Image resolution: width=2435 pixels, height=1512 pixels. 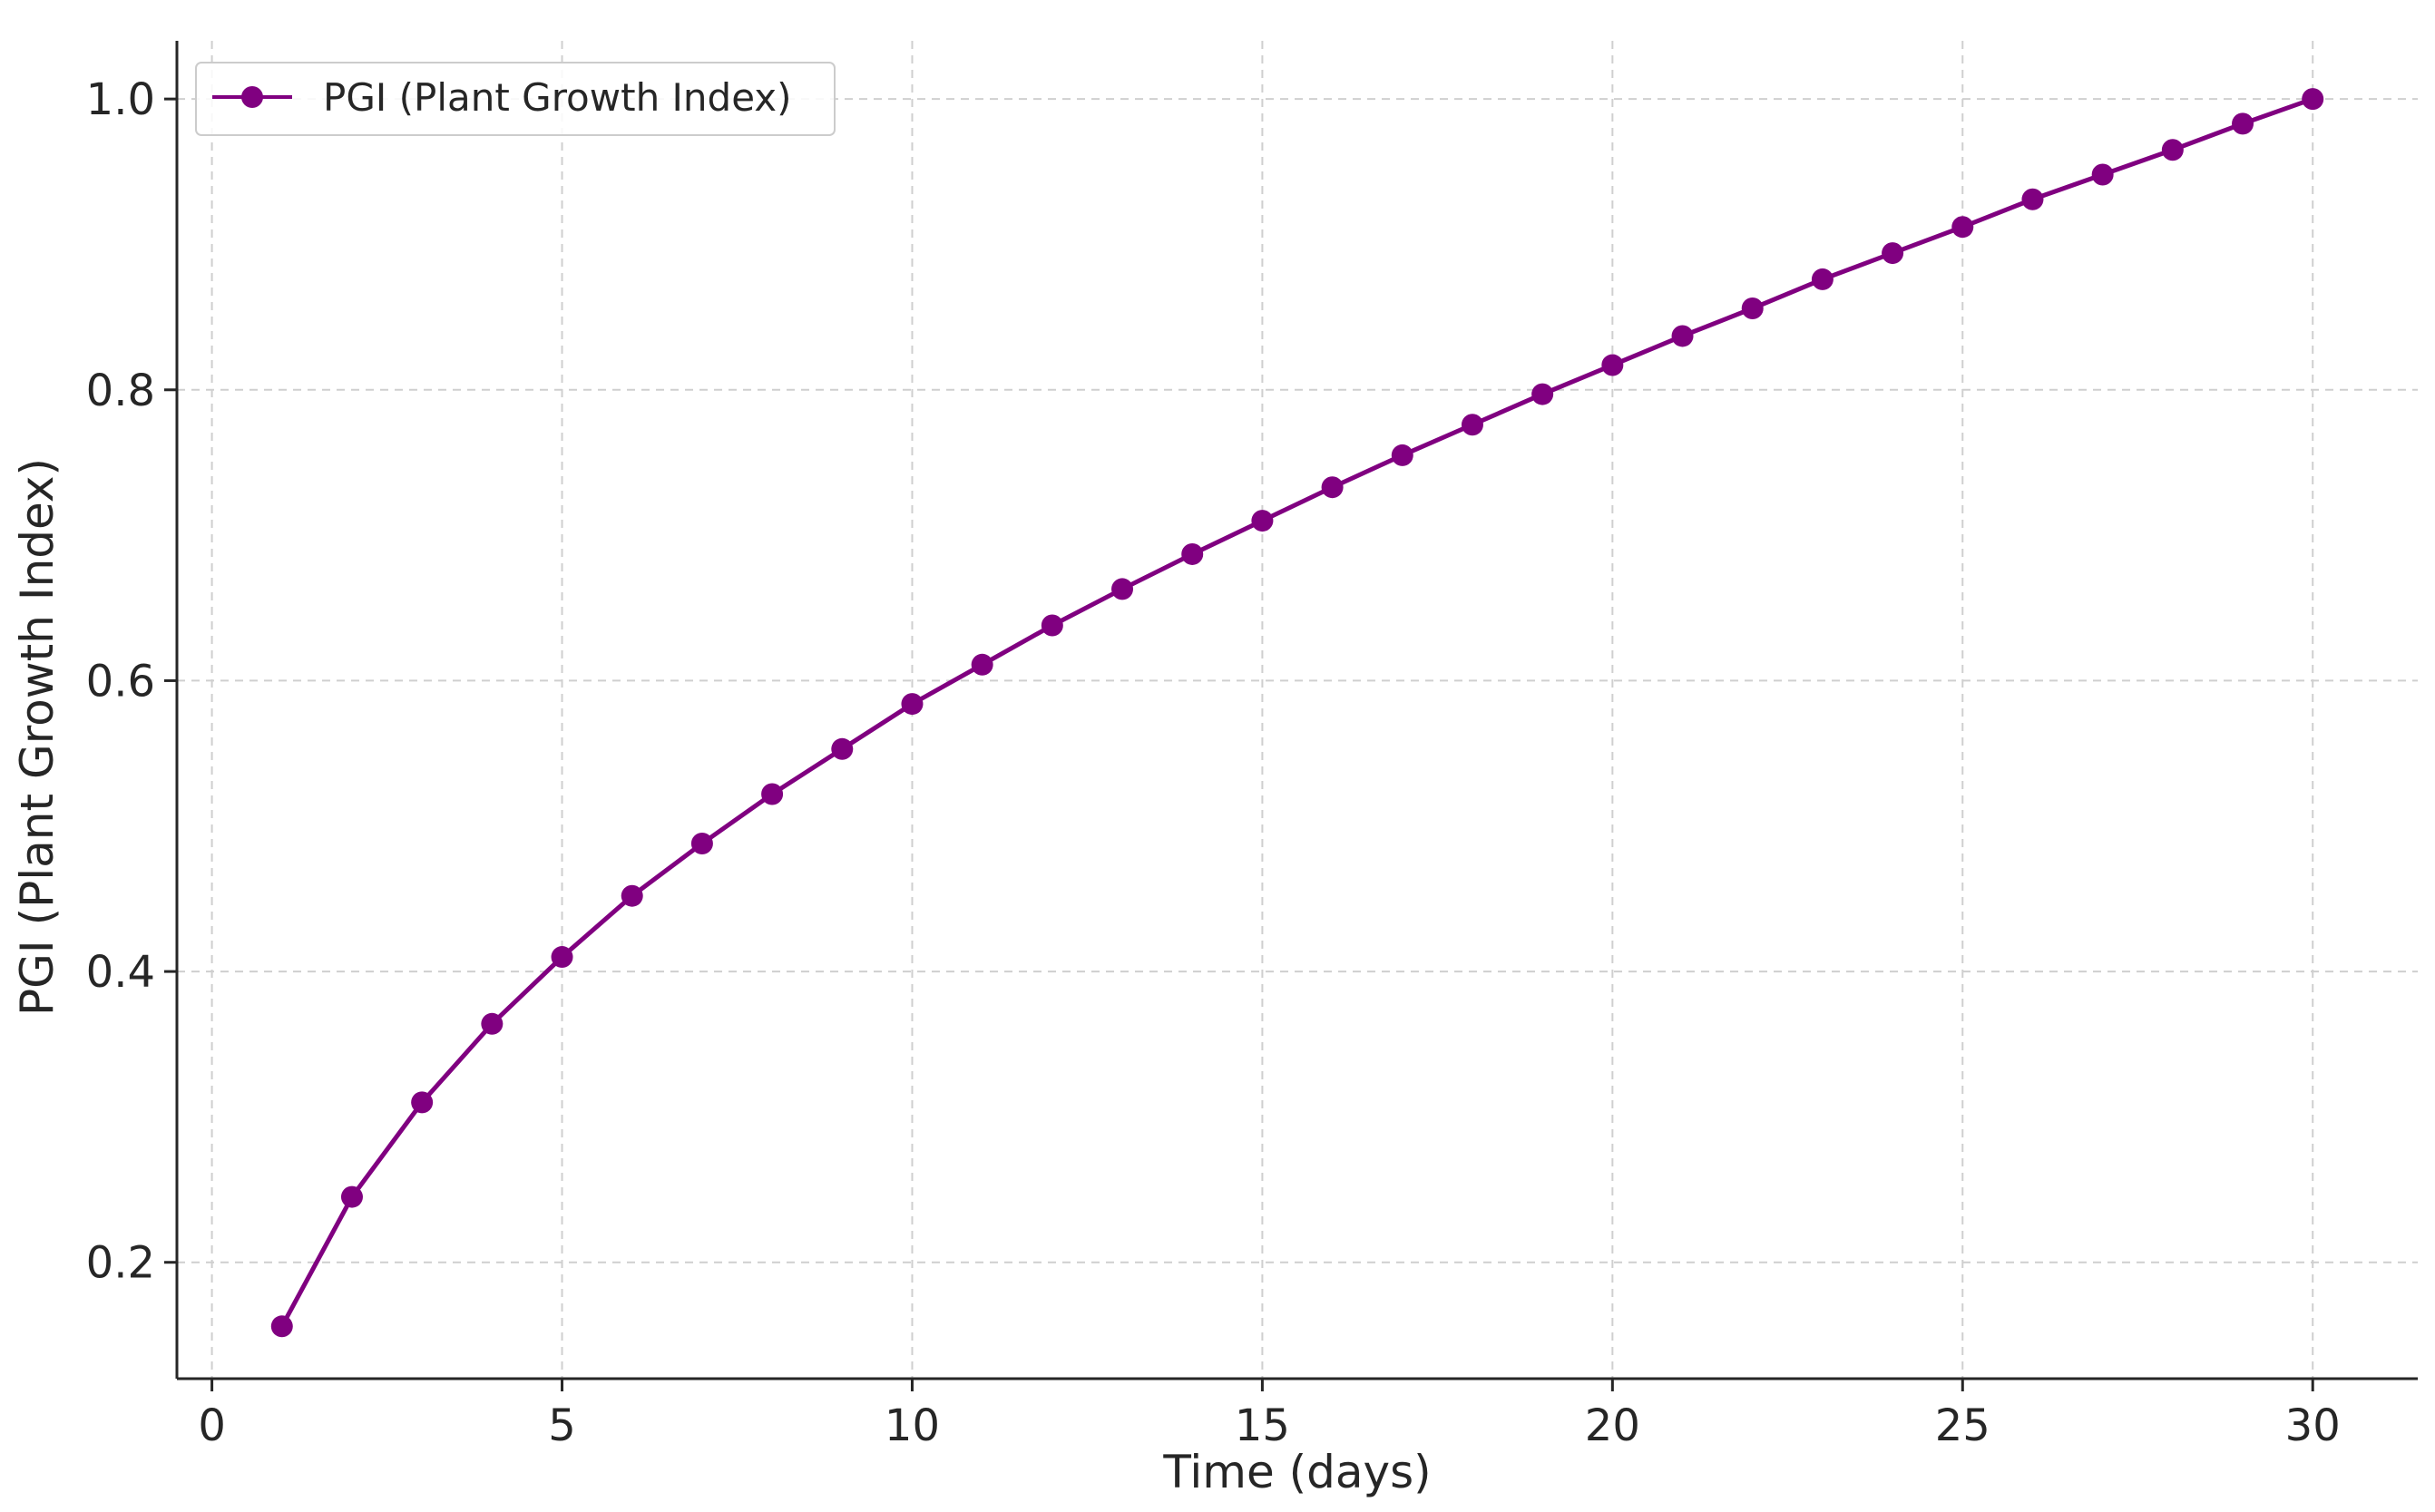 I want to click on legend-marker, so click(x=252, y=97).